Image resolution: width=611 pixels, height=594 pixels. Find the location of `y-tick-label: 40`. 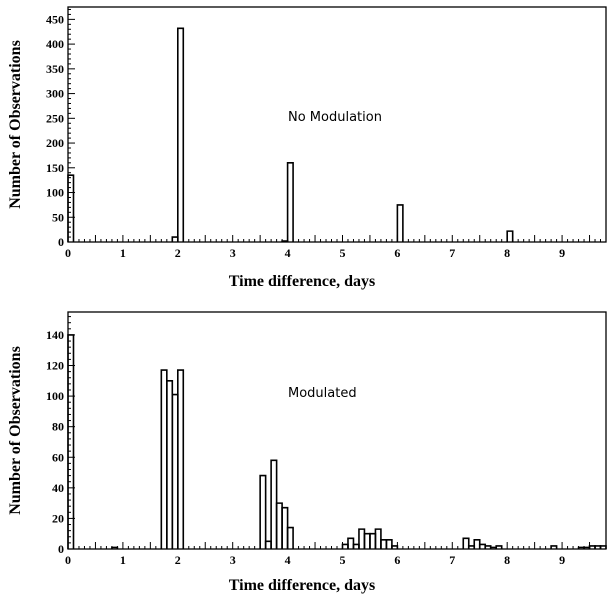

y-tick-label: 40 is located at coordinates (58, 488).